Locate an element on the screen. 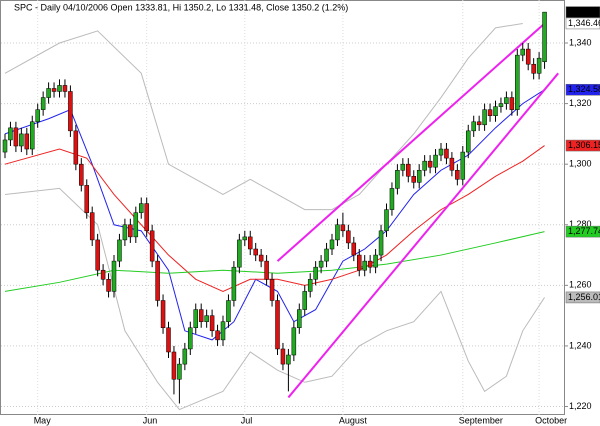 This screenshot has height=426, width=600. price-label: 1,350.2 is located at coordinates (583, 11).